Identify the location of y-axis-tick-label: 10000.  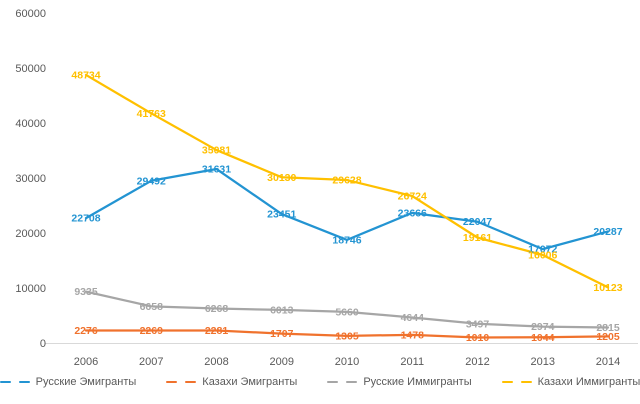
(30, 289).